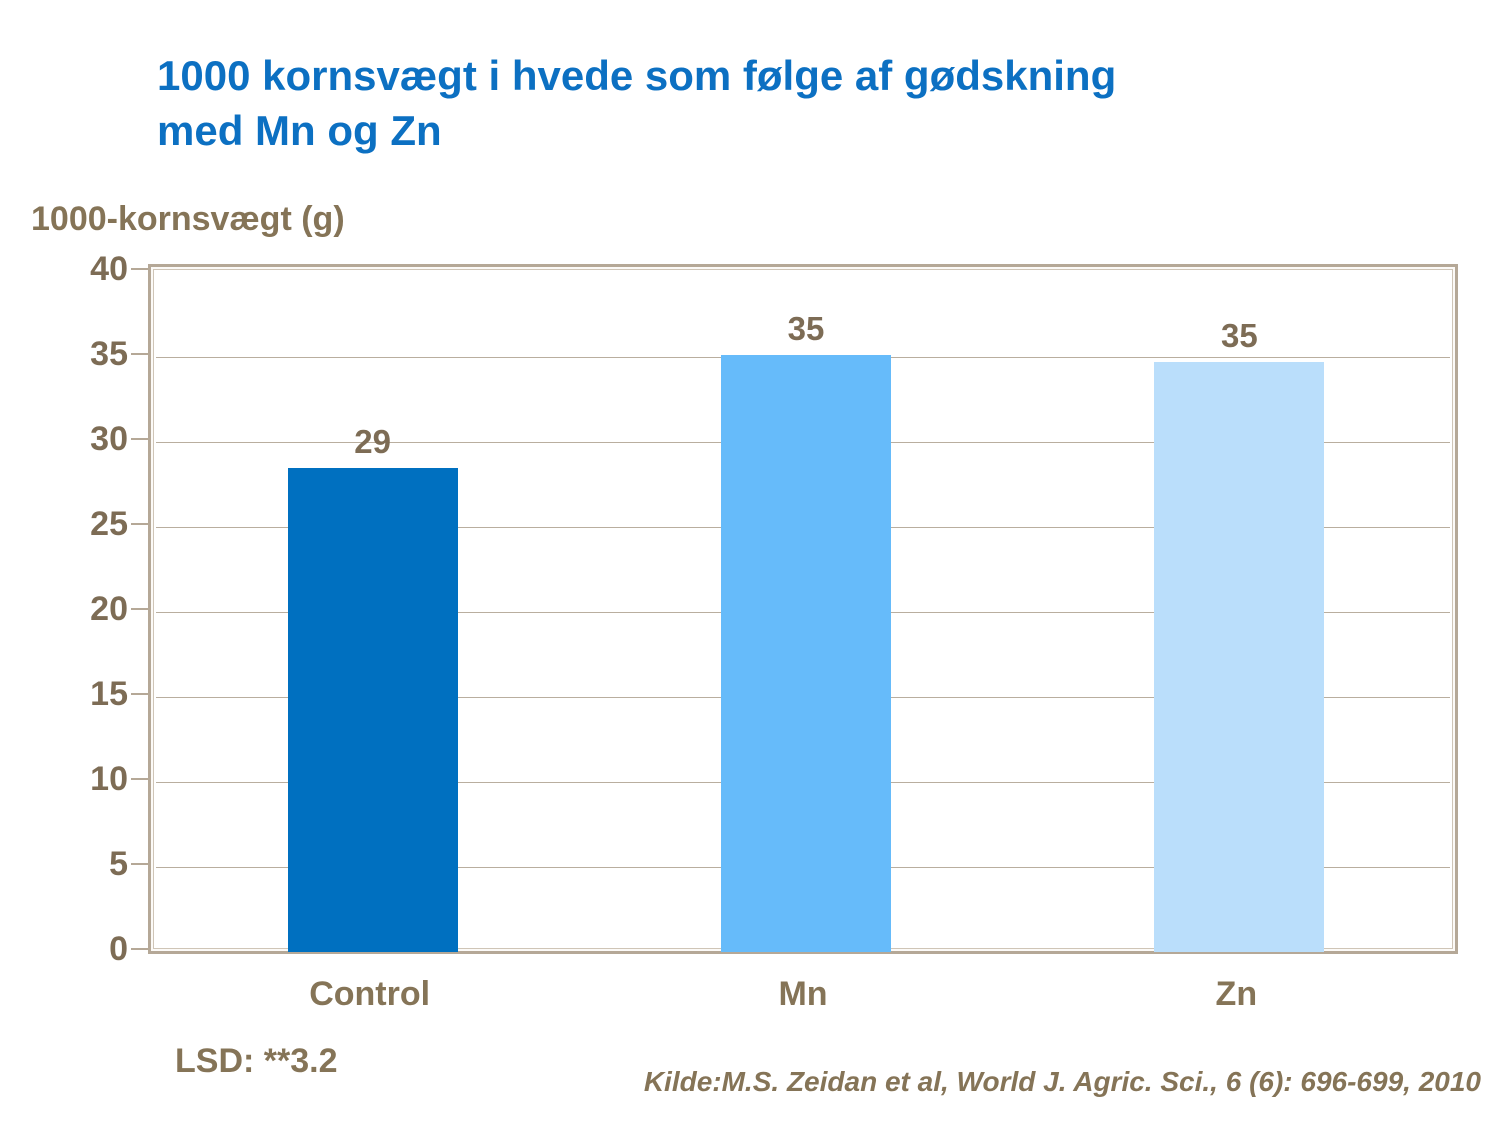  What do you see at coordinates (373, 441) in the screenshot?
I see `bar-value-label: 29` at bounding box center [373, 441].